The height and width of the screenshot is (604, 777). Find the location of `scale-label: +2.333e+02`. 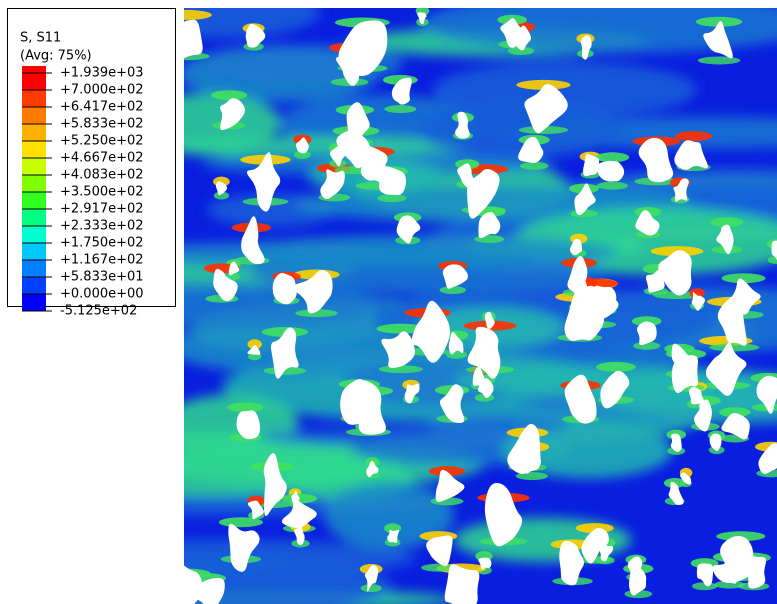

scale-label: +2.333e+02 is located at coordinates (102, 226).